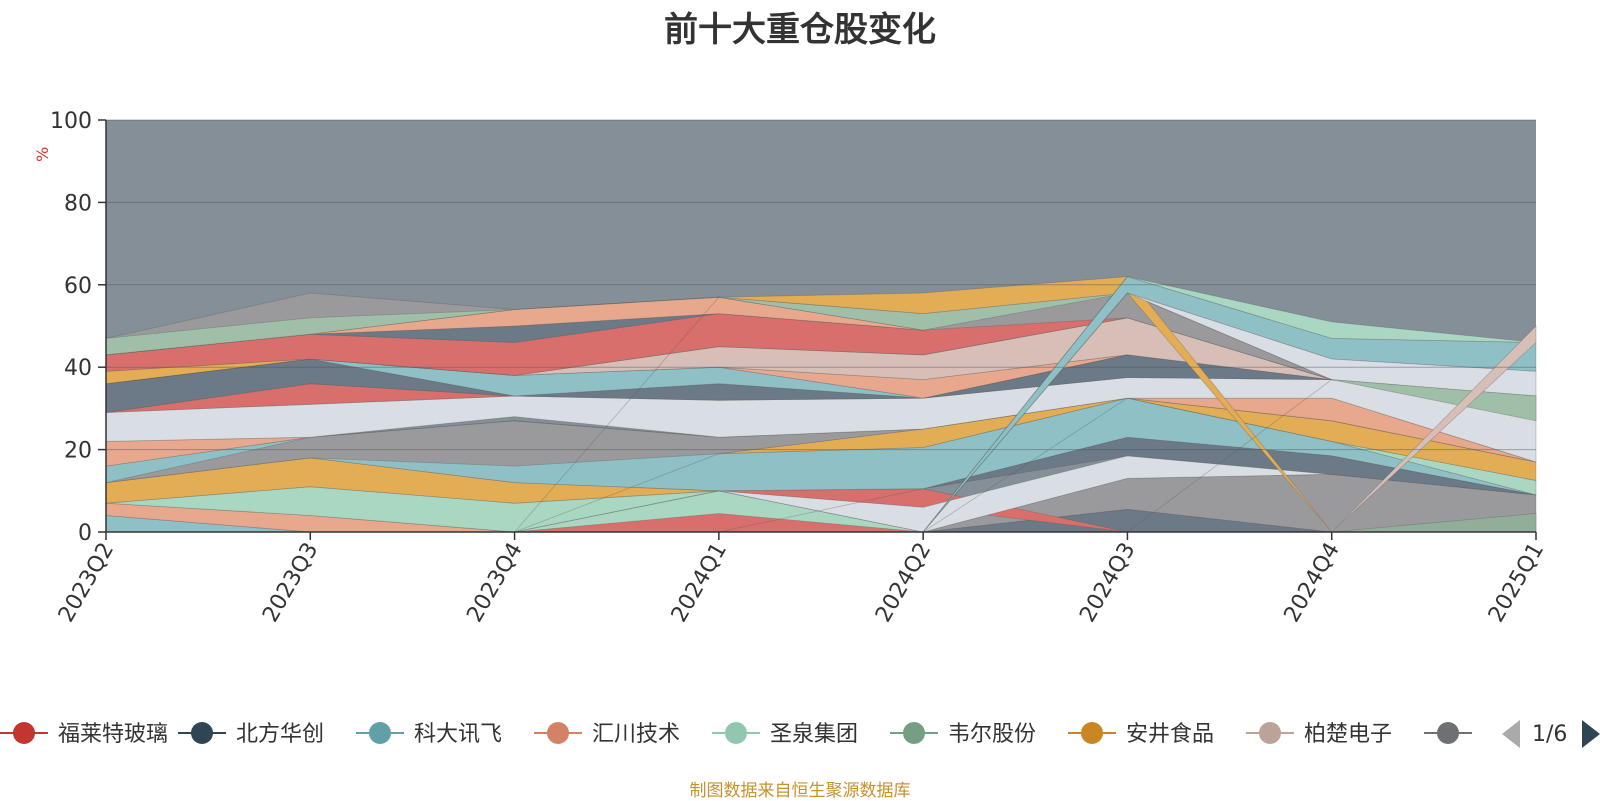 The width and height of the screenshot is (1600, 801). I want to click on legend-item: 福莱特玻璃, so click(84, 734).